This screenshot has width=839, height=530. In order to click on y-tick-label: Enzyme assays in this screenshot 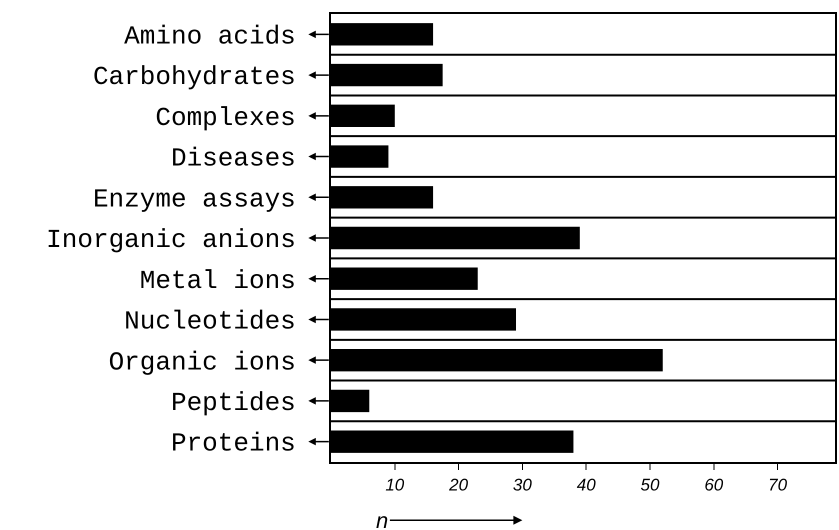, I will do `click(194, 199)`.